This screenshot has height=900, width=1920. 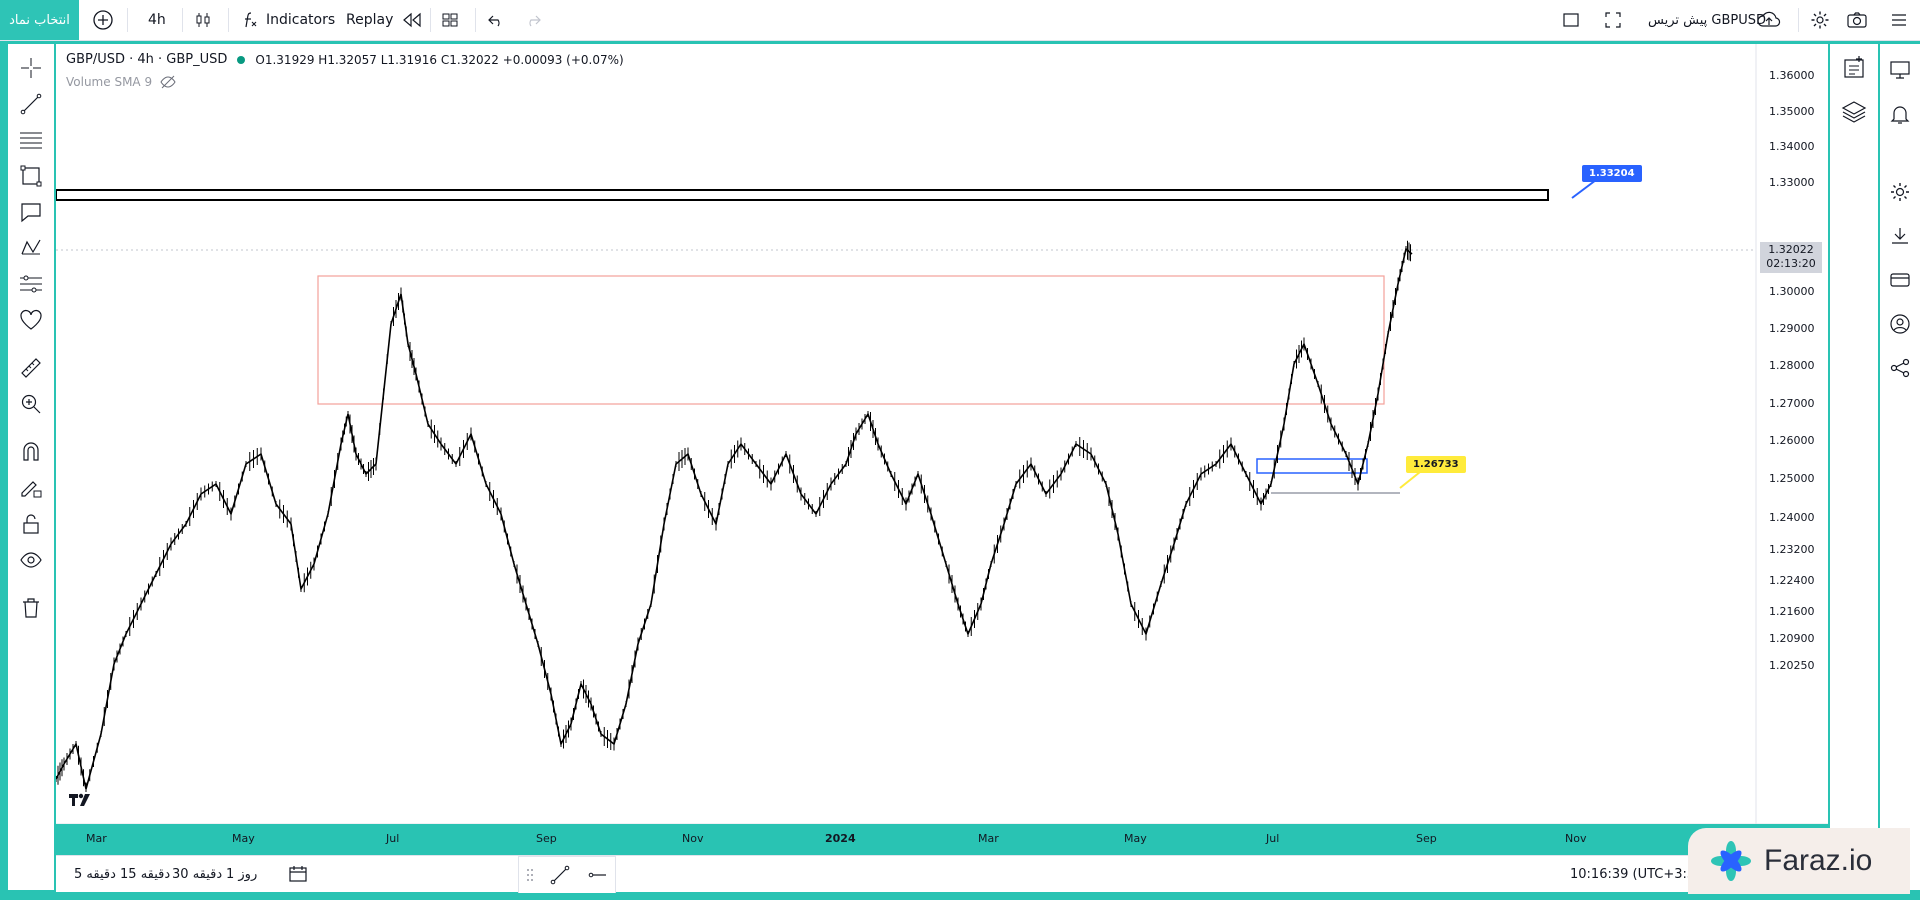 I want to click on download-button, so click(x=1900, y=236).